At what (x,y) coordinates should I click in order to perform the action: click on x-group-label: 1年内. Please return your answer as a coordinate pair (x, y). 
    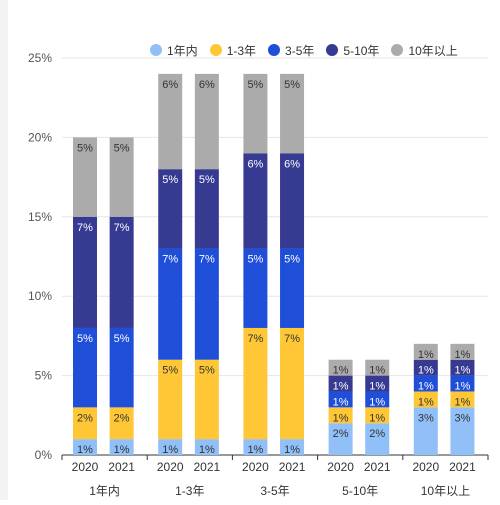
    Looking at the image, I should click on (104, 491).